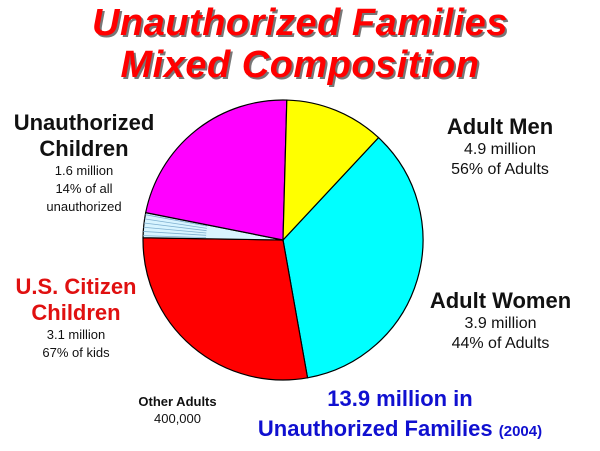 This screenshot has height=451, width=600. I want to click on pie-slice-adult-men, so click(353, 257).